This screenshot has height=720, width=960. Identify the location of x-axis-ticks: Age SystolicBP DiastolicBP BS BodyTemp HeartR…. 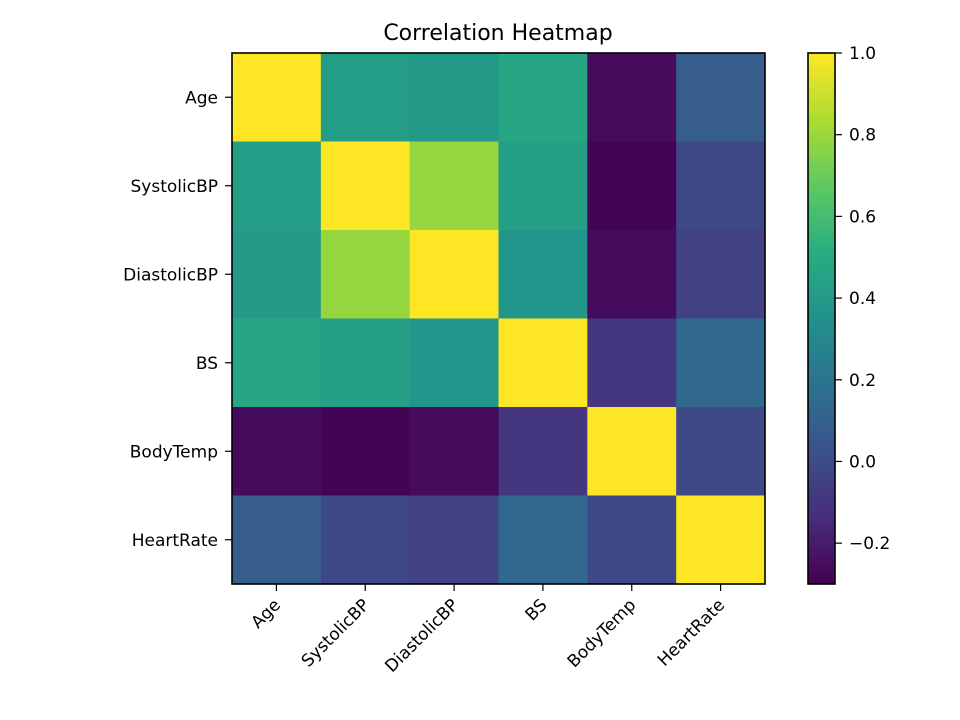
(488, 630).